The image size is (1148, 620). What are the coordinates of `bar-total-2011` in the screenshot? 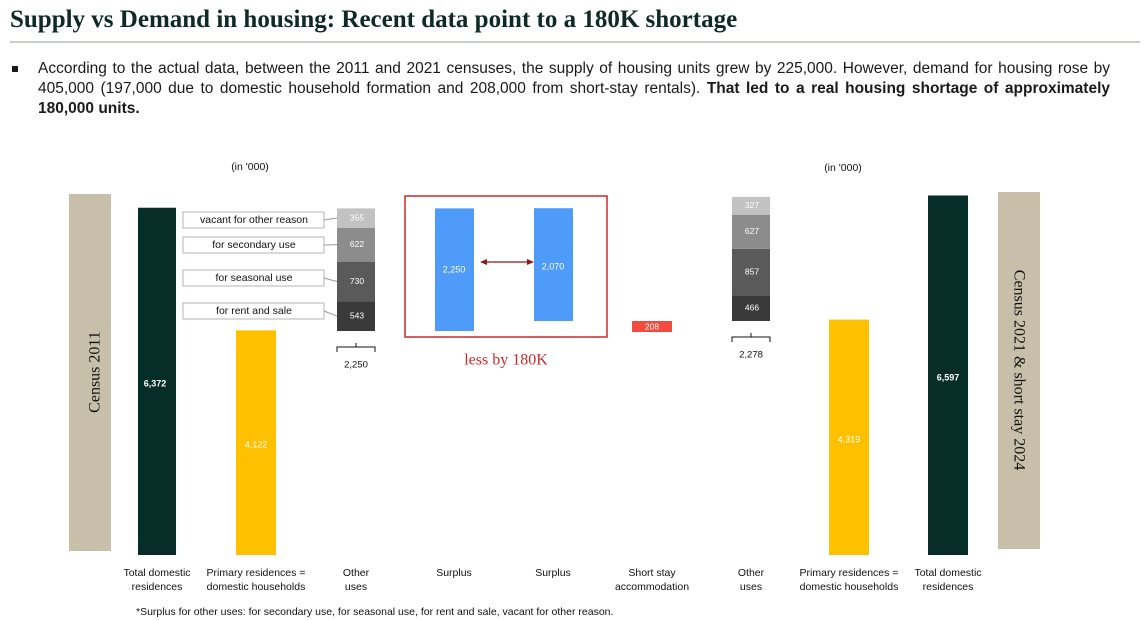 It's located at (157, 381).